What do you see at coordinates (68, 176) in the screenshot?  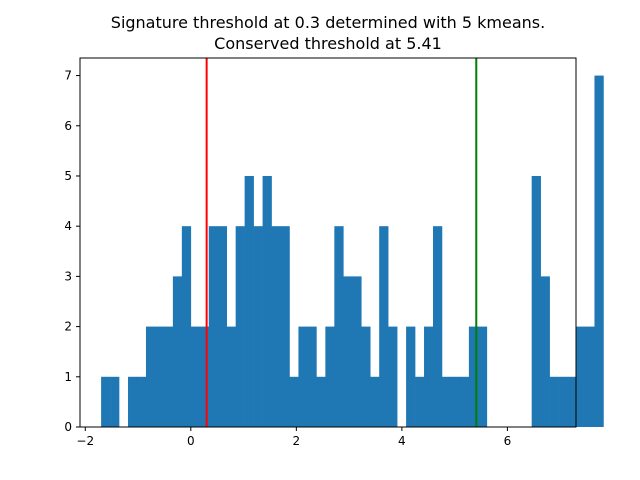 I see `y-tick-label: 5` at bounding box center [68, 176].